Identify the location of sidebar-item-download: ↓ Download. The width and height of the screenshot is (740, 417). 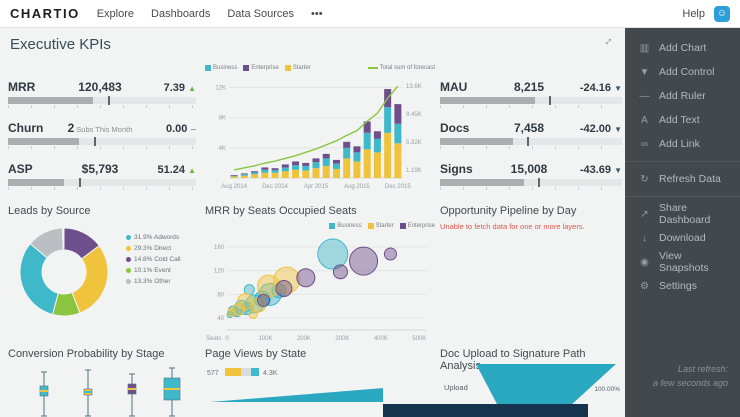
(682, 238).